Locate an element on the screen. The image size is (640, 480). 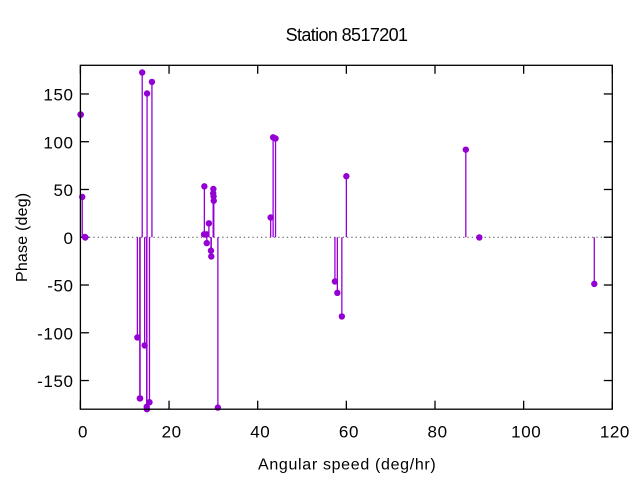
svg-text: 120 is located at coordinates (615, 431).